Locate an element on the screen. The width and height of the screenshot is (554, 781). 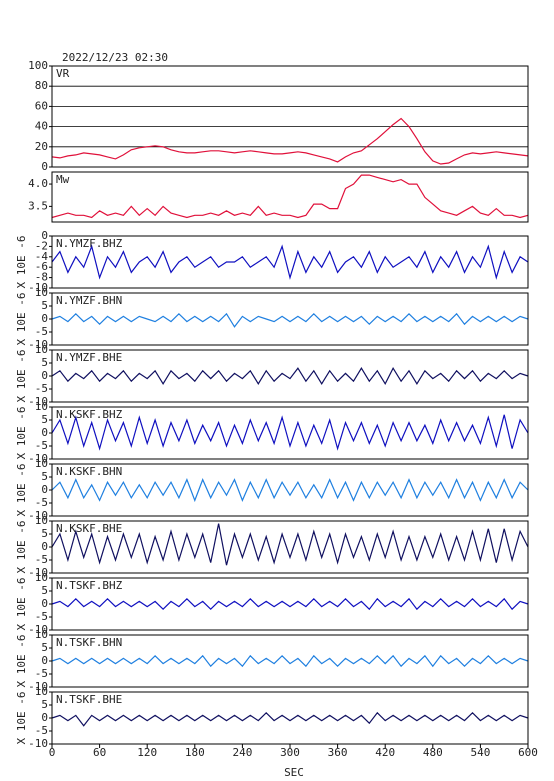
y-tick-label: -4 is located at coordinates (42, 256).